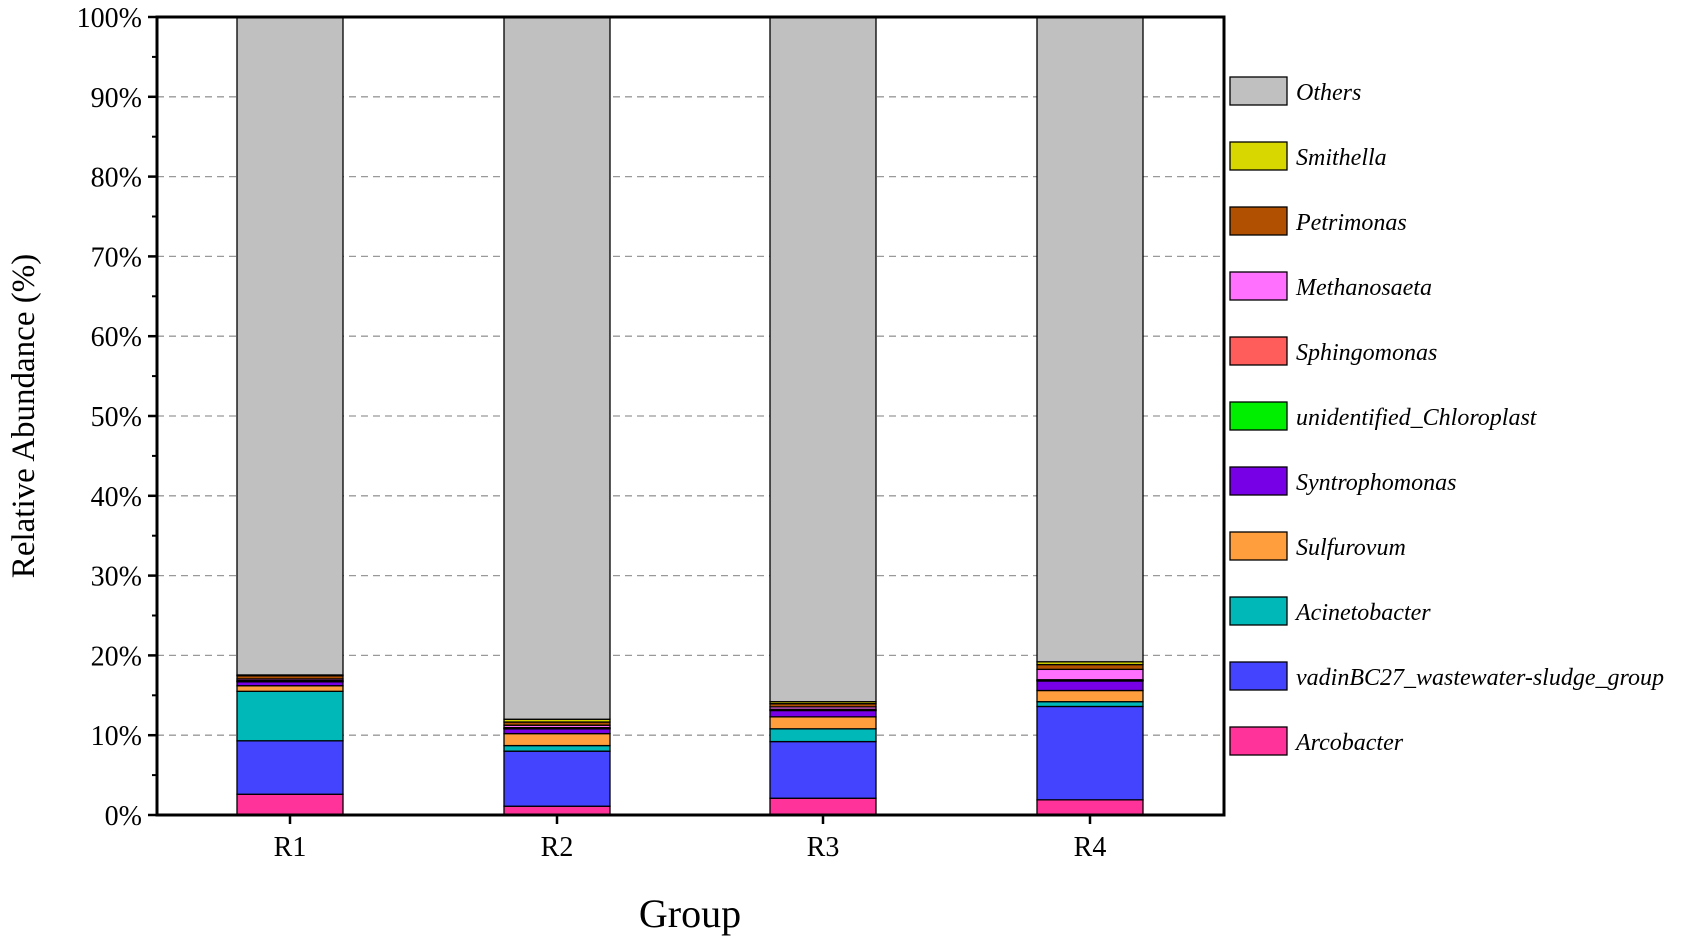 The width and height of the screenshot is (1698, 941). What do you see at coordinates (1090, 339) in the screenshot?
I see `bar-segment-others-r4` at bounding box center [1090, 339].